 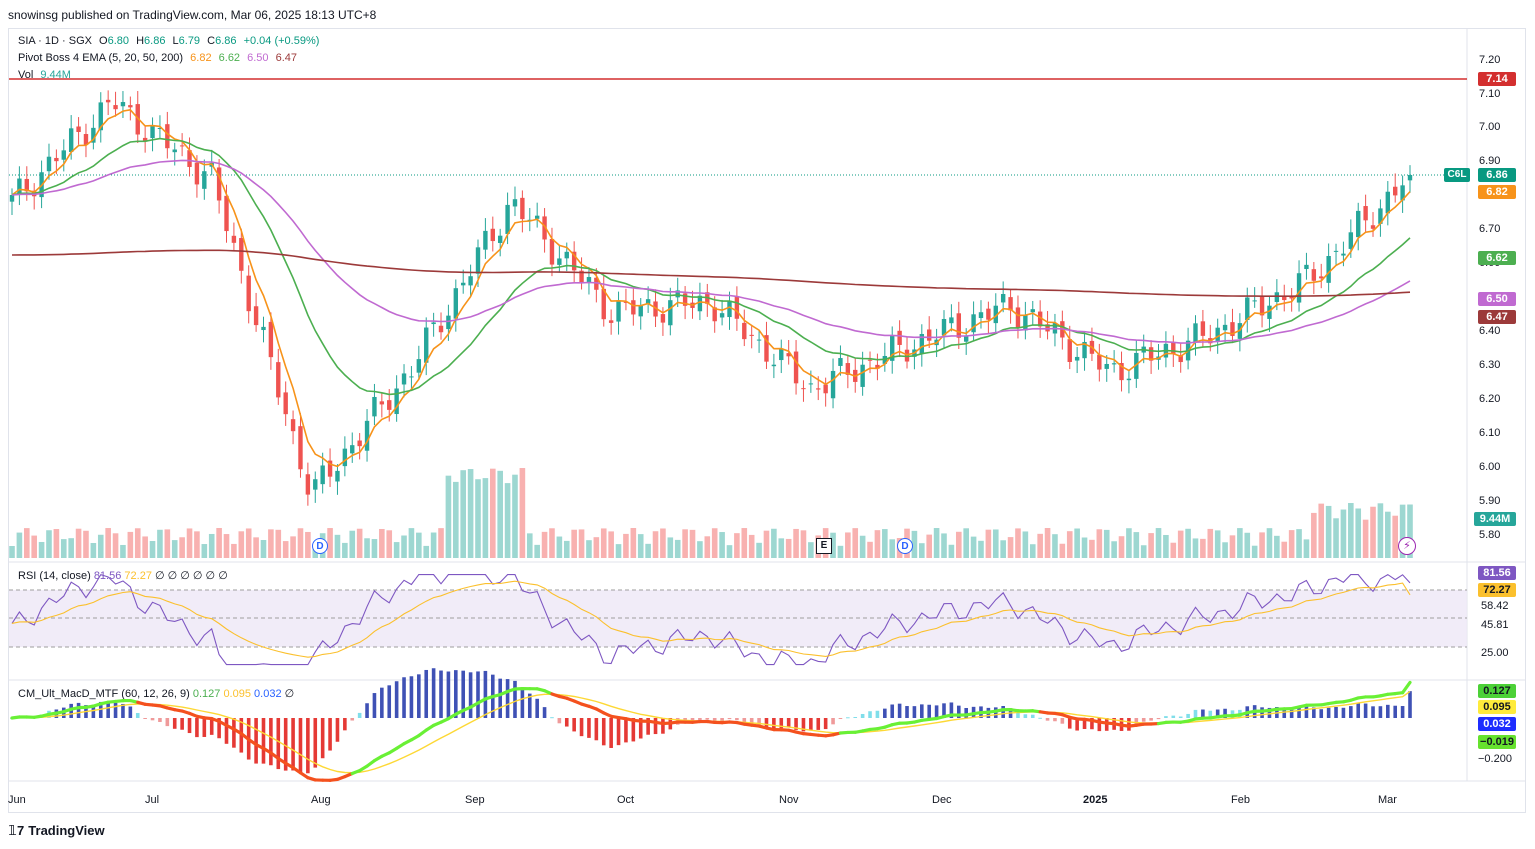 I want to click on ema5-tag: 6.82, so click(x=1497, y=192).